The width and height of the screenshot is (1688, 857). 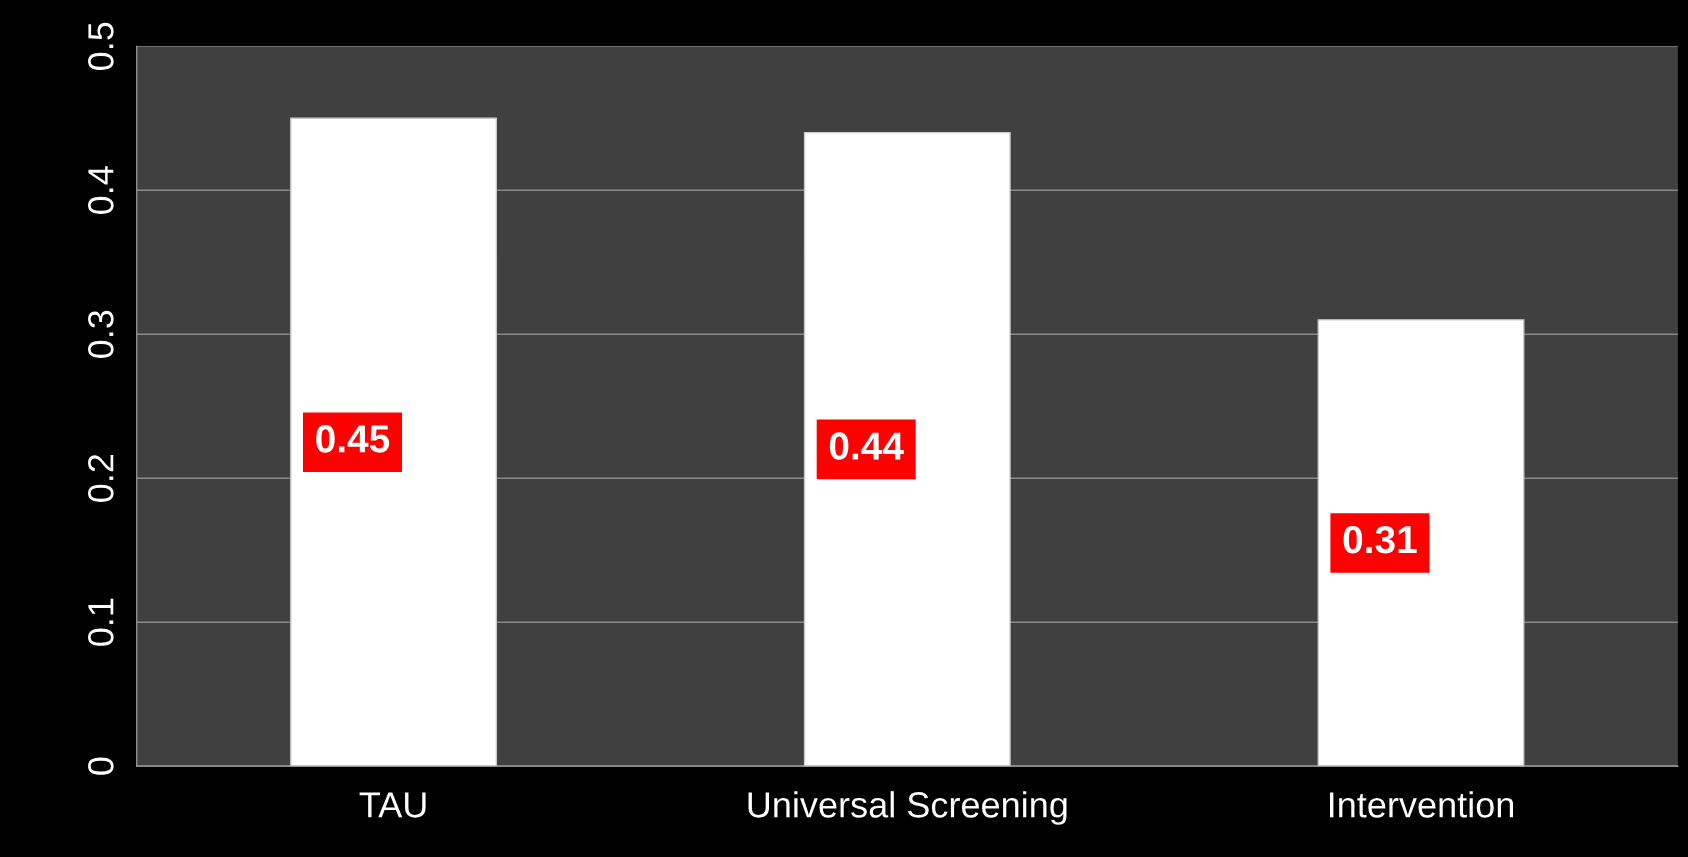 What do you see at coordinates (101, 478) in the screenshot?
I see `y-tick-label: 0.2` at bounding box center [101, 478].